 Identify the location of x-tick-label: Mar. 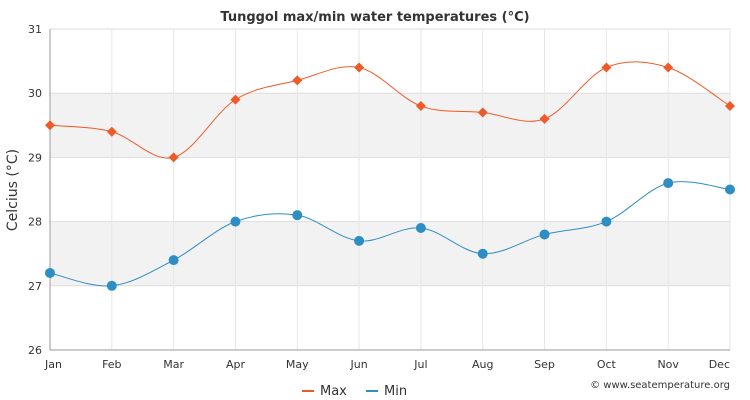
(173, 364).